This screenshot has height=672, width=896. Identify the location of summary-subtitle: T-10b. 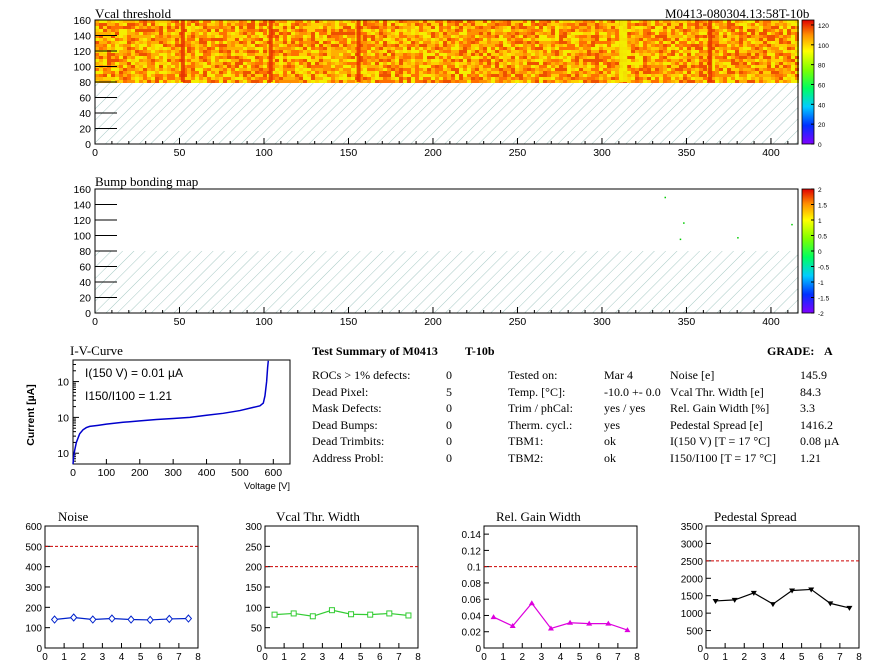
(480, 351).